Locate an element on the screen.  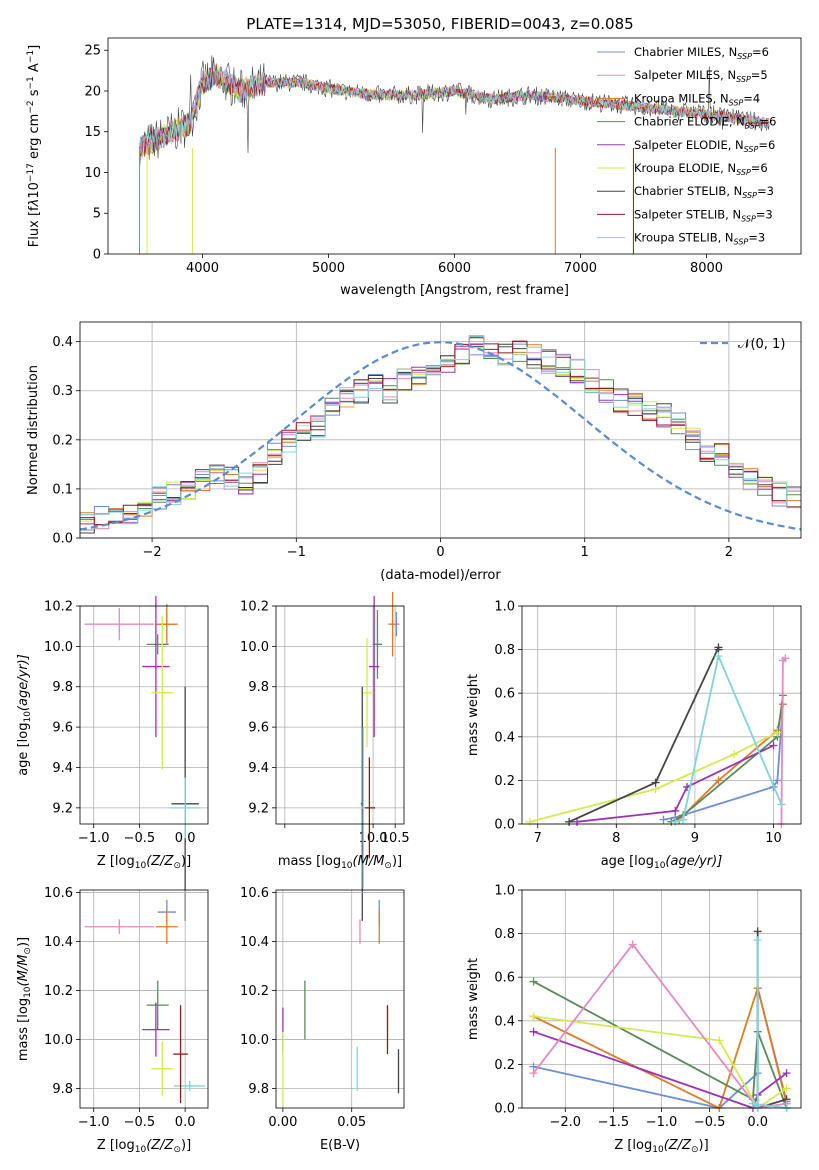
age-z-ylabel: age [log10(age/yr)] is located at coordinates (24, 715).